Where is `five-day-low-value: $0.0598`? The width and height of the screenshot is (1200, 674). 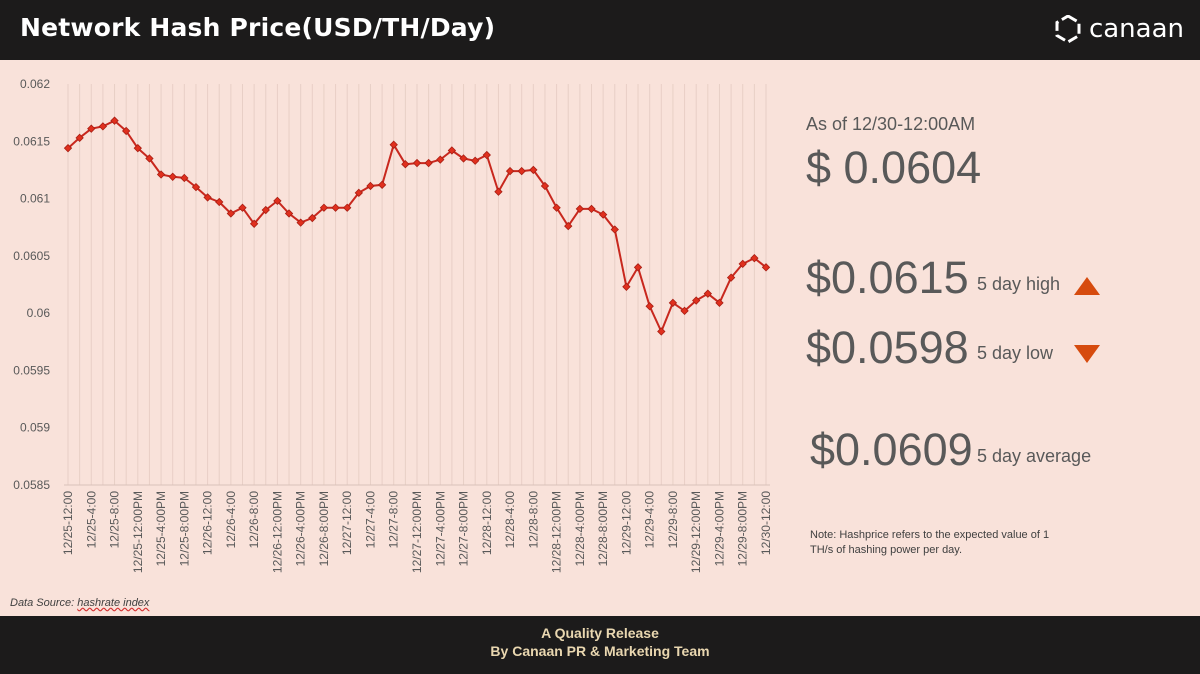
five-day-low-value: $0.0598 is located at coordinates (887, 347).